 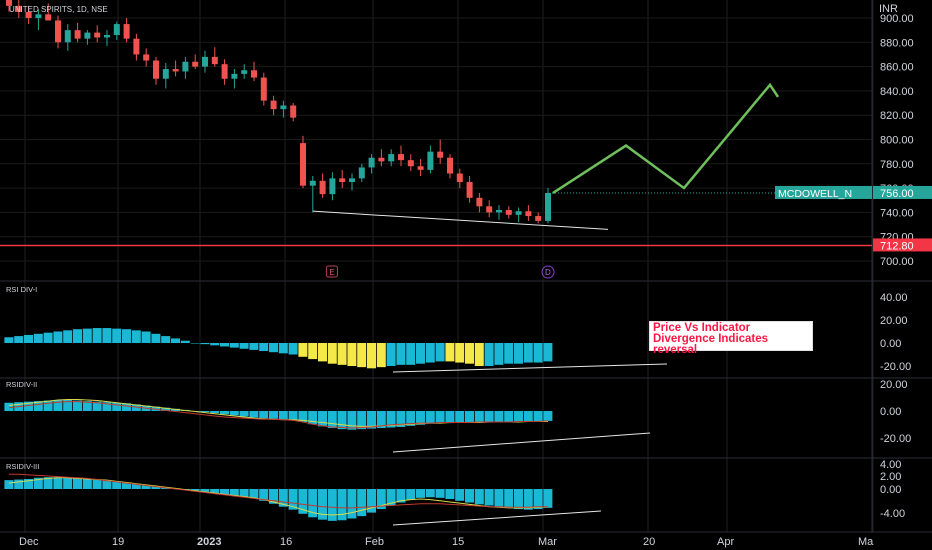 I want to click on last-price-box, so click(x=902, y=192).